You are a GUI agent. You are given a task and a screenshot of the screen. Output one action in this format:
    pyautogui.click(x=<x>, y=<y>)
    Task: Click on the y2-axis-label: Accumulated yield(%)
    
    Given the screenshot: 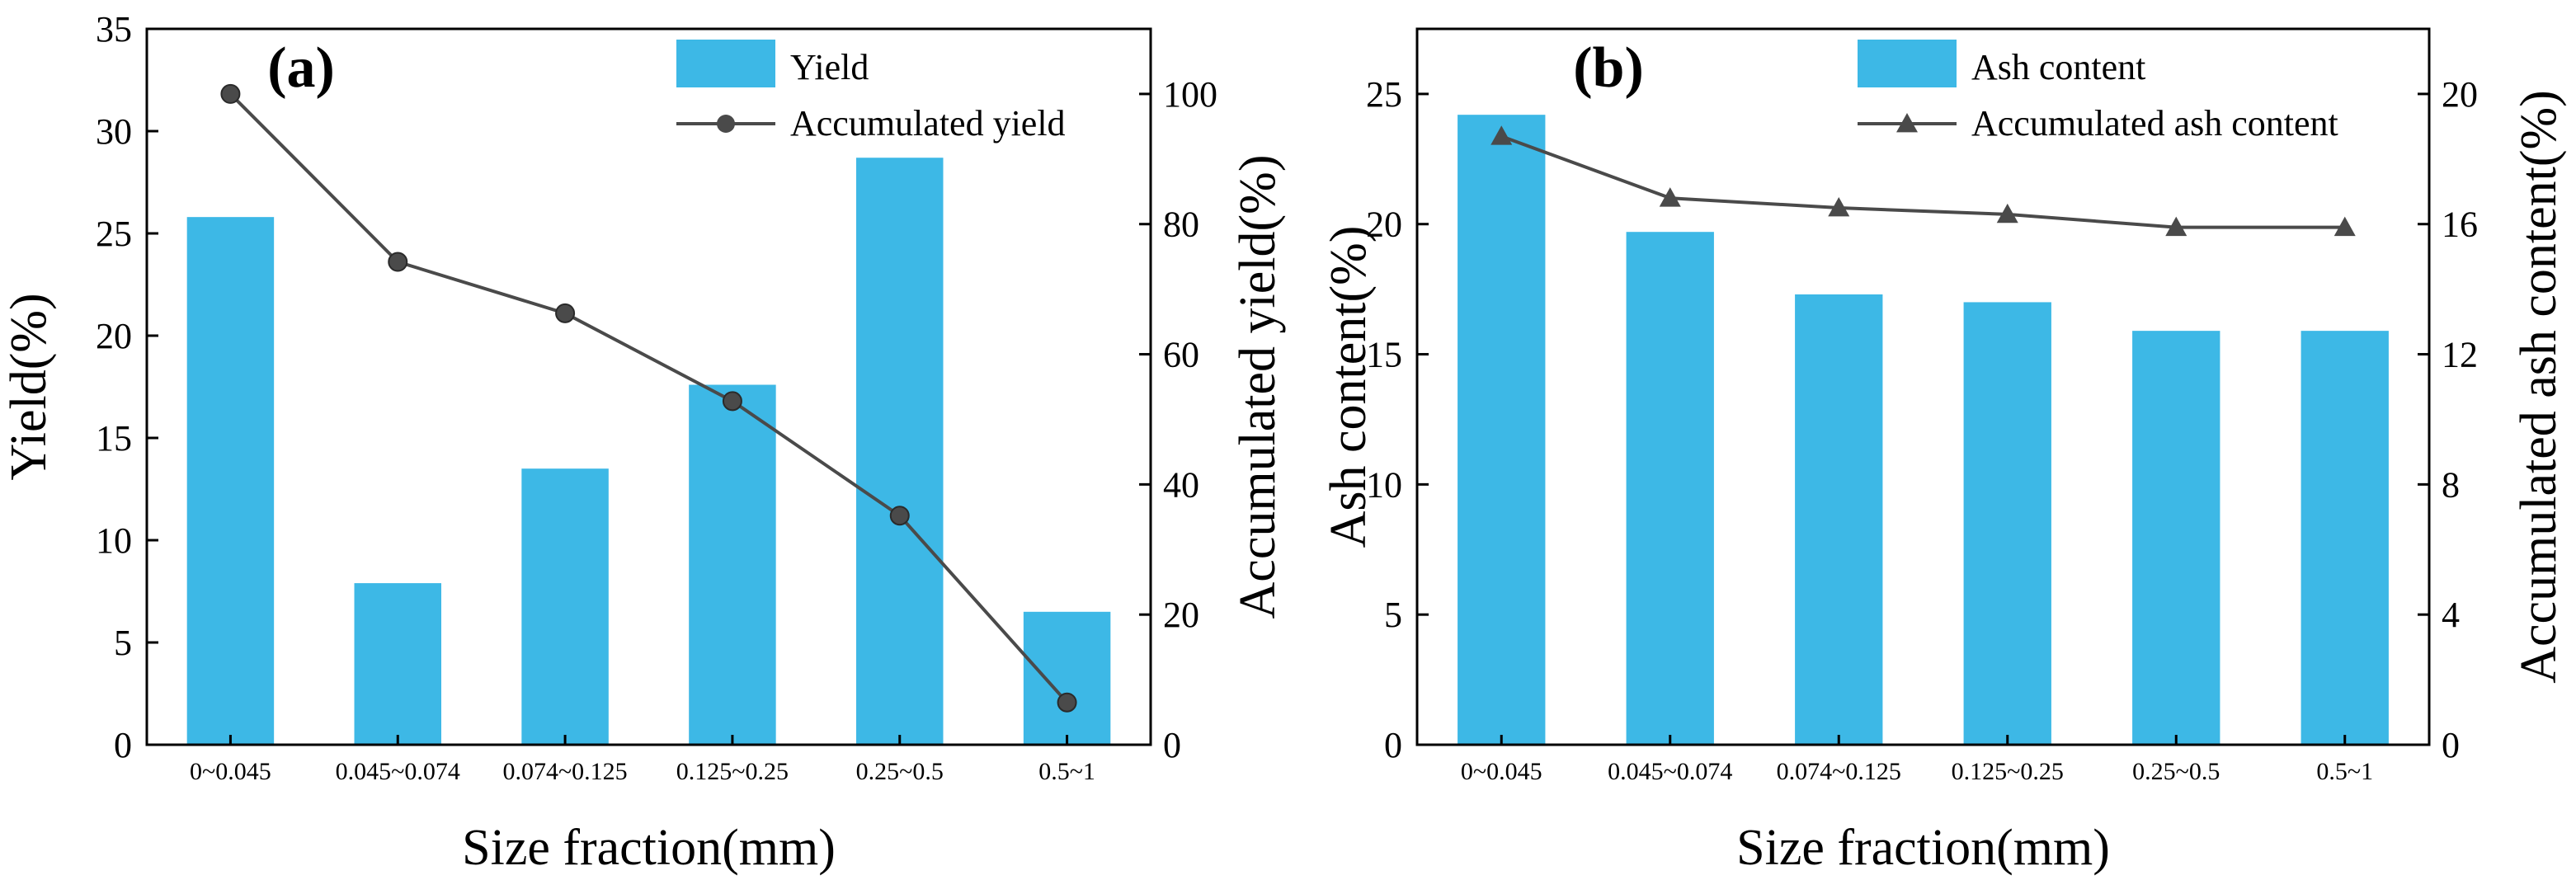 What is the action you would take?
    pyautogui.click(x=1258, y=387)
    